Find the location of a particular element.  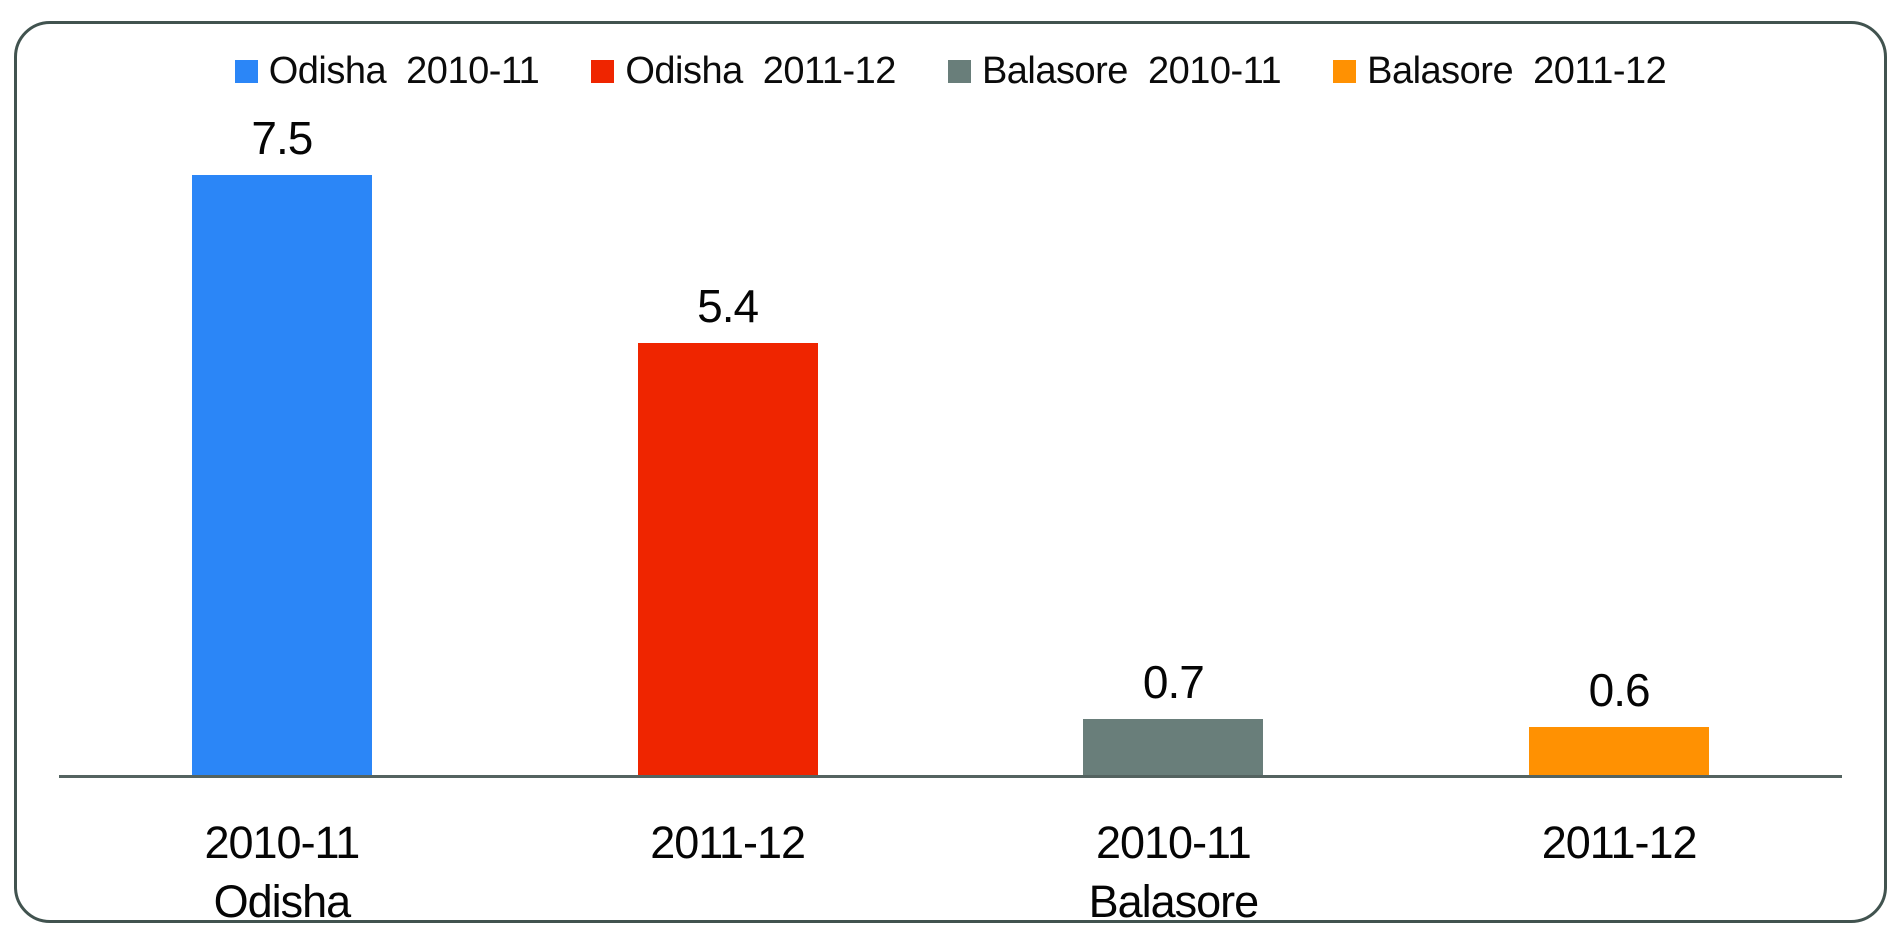

bar-value-label: 0.6 is located at coordinates (1619, 690).